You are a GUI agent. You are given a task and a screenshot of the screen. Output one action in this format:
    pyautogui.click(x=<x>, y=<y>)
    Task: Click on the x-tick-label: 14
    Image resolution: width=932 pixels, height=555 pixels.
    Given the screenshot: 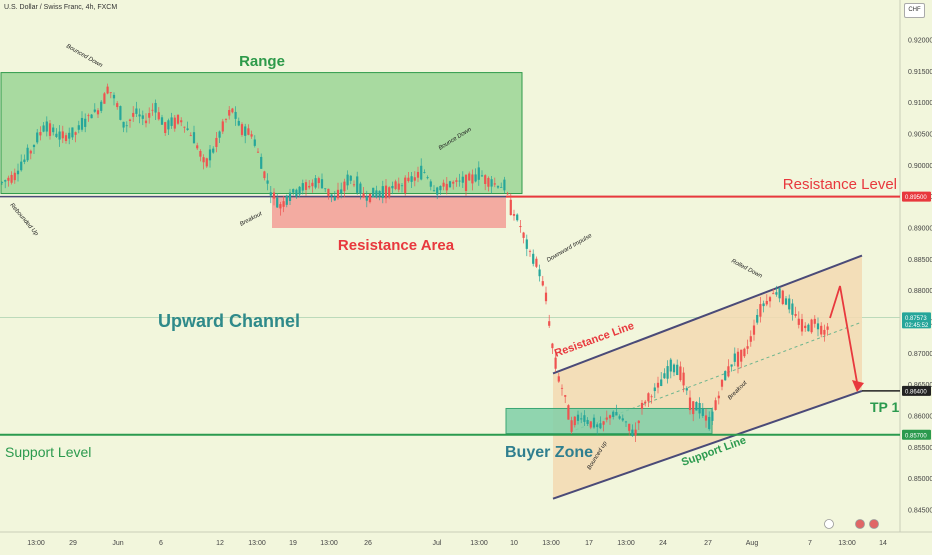 What is the action you would take?
    pyautogui.click(x=883, y=543)
    